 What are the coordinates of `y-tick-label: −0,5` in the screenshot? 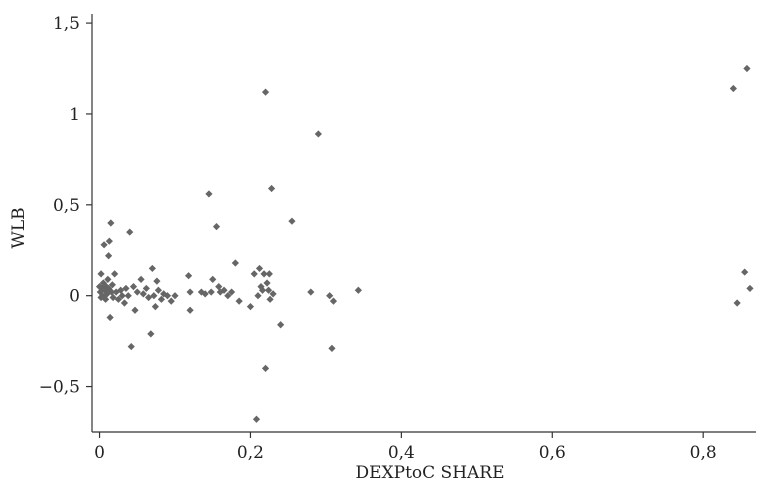 It's located at (59, 388).